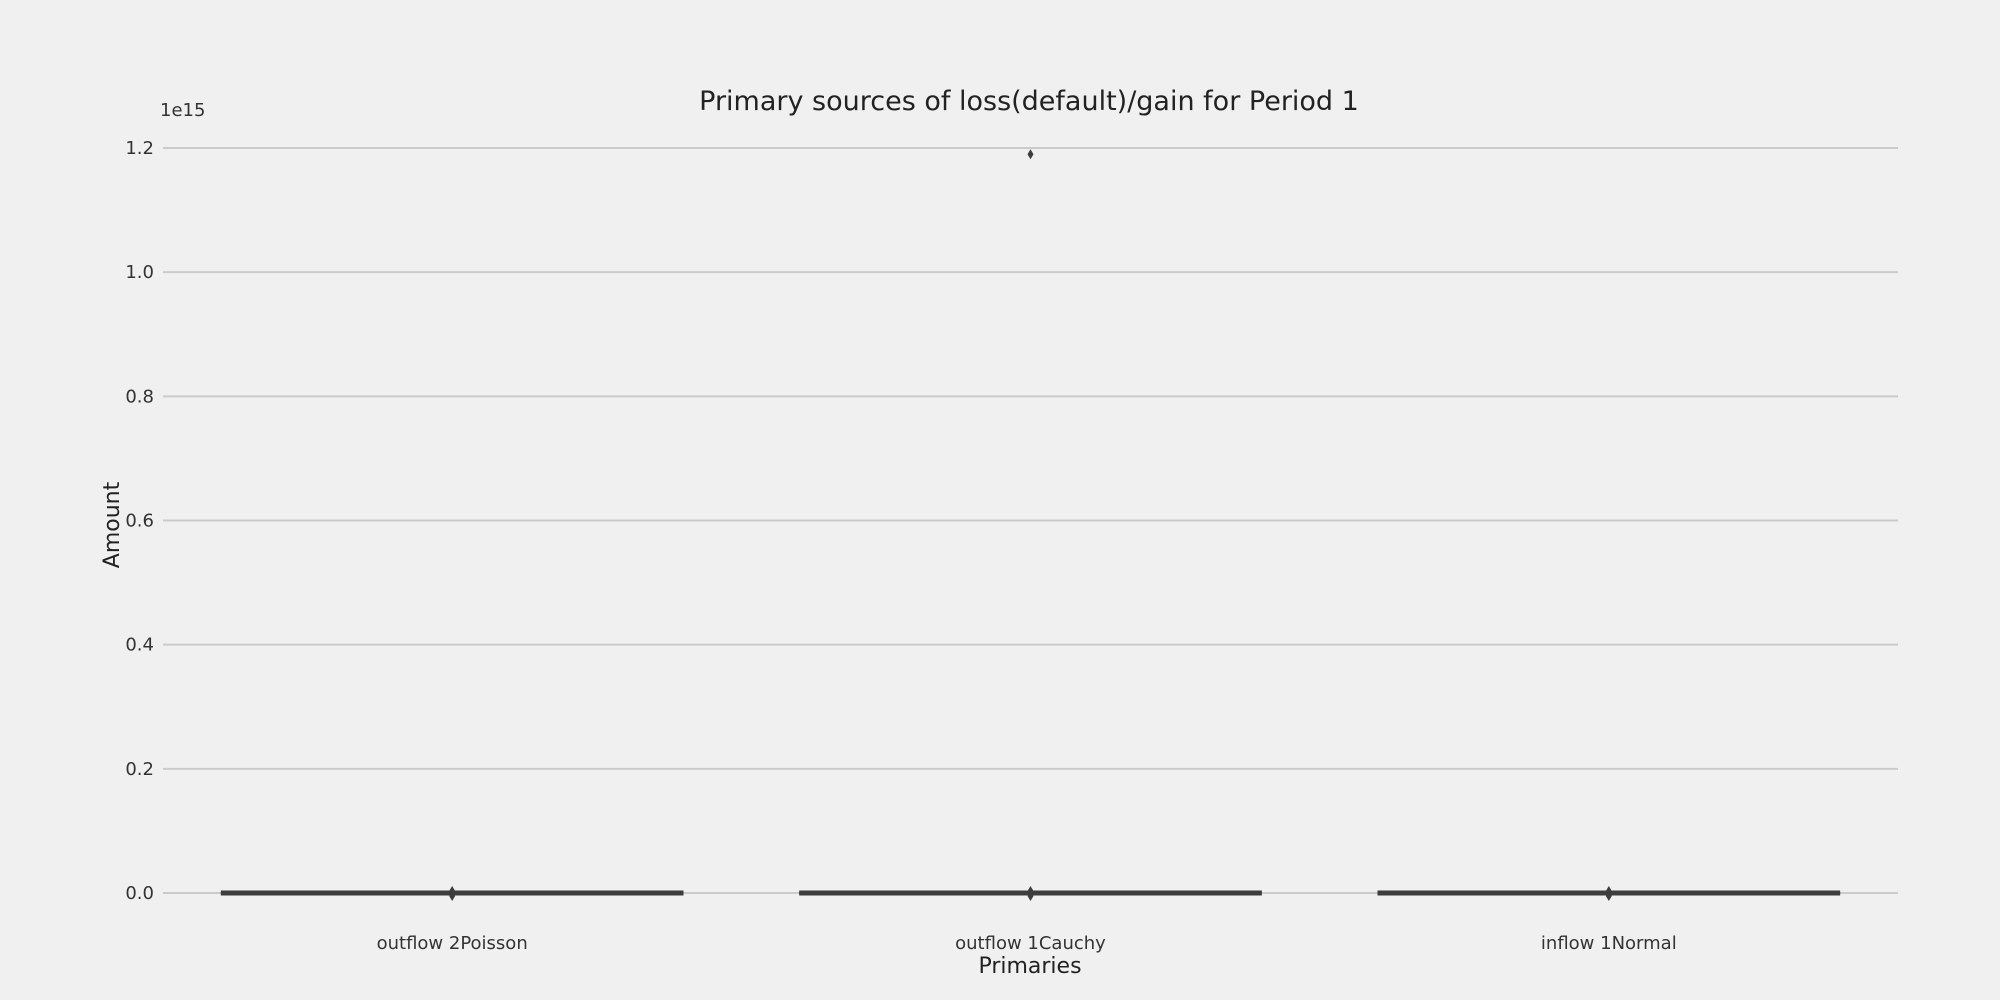 Image resolution: width=2000 pixels, height=1000 pixels. What do you see at coordinates (1029, 966) in the screenshot?
I see `x-axis-title: Primaries` at bounding box center [1029, 966].